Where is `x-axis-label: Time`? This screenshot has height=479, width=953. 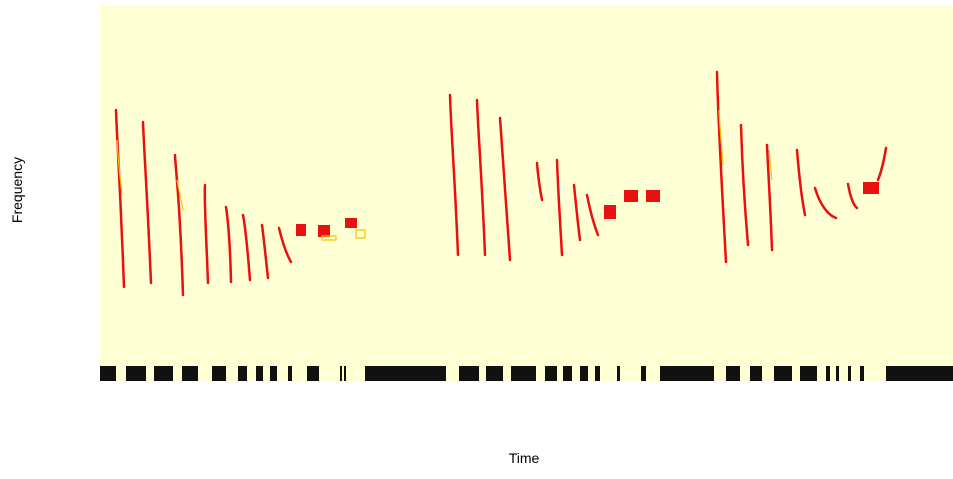
x-axis-label: Time is located at coordinates (524, 458).